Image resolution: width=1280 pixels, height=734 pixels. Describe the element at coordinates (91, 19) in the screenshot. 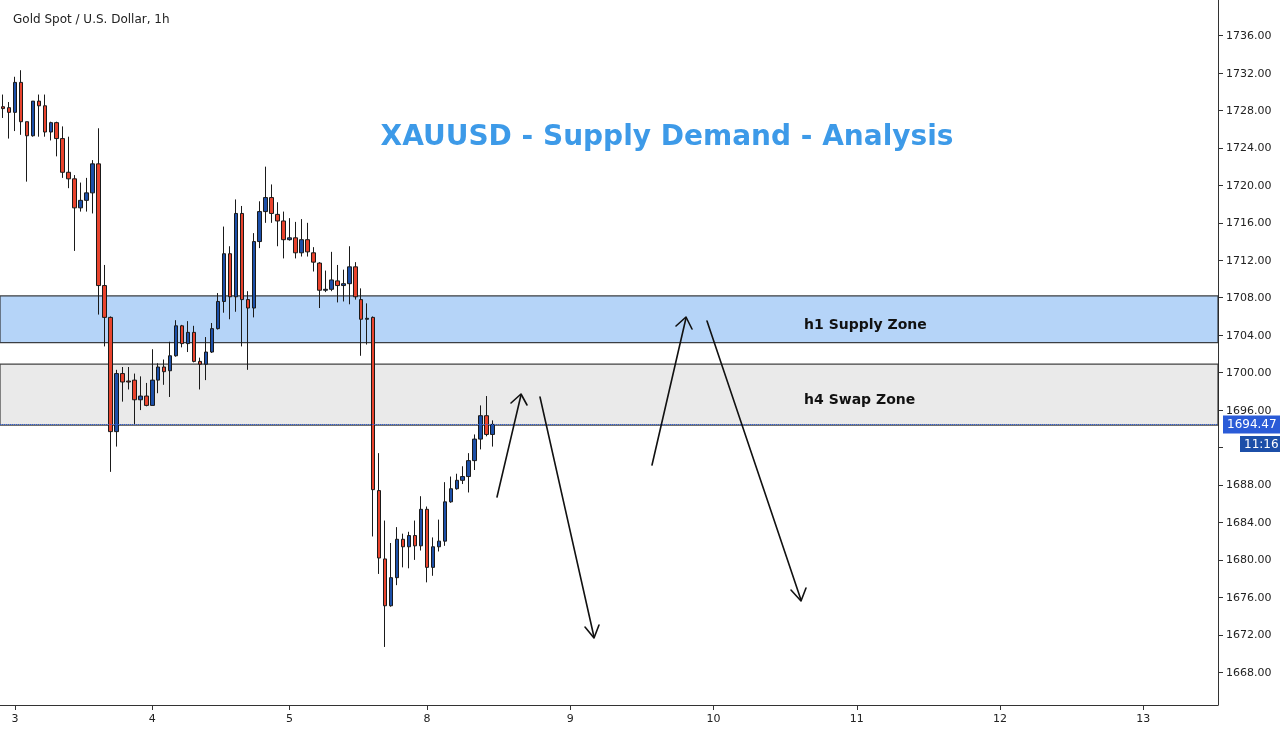

I see `text: Gold Spot / U.S. Dollar, 1h` at that location.